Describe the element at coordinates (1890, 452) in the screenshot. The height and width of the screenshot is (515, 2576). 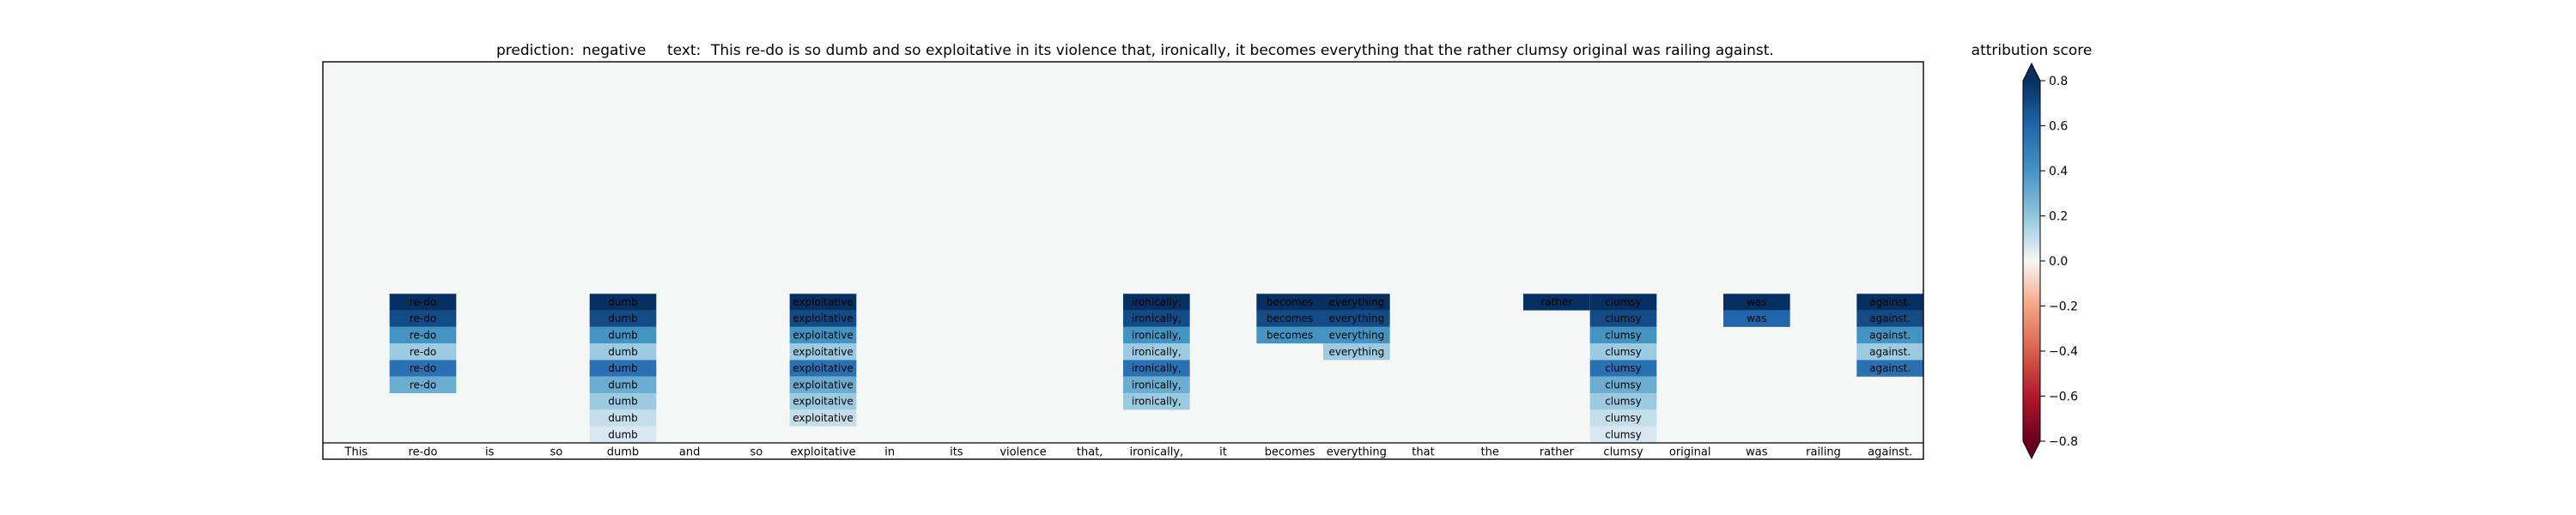
I see `token-label: against.` at that location.